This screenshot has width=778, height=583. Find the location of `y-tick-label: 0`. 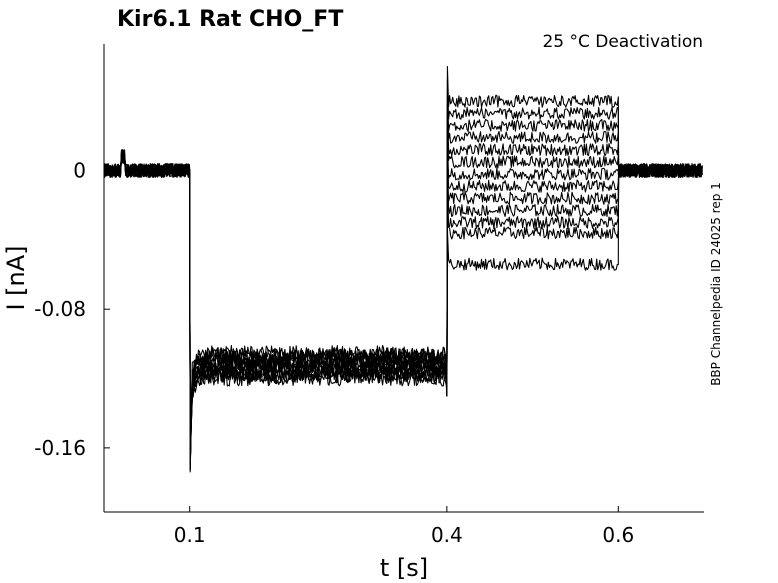

y-tick-label: 0 is located at coordinates (79, 171).